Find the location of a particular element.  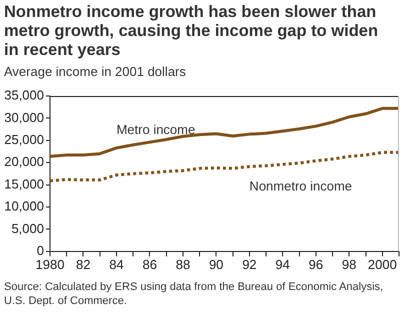

y-tick-label: 15,000 is located at coordinates (24, 184).